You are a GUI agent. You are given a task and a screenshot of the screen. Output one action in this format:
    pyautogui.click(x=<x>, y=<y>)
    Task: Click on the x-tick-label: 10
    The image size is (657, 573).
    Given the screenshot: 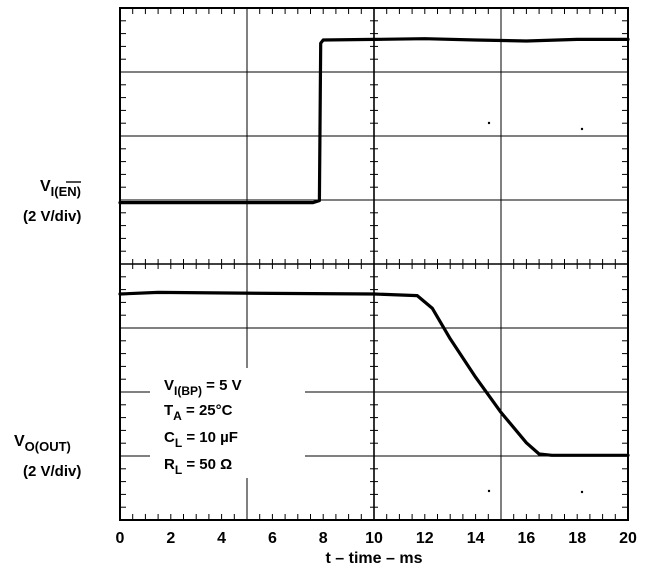 What is the action you would take?
    pyautogui.click(x=374, y=538)
    